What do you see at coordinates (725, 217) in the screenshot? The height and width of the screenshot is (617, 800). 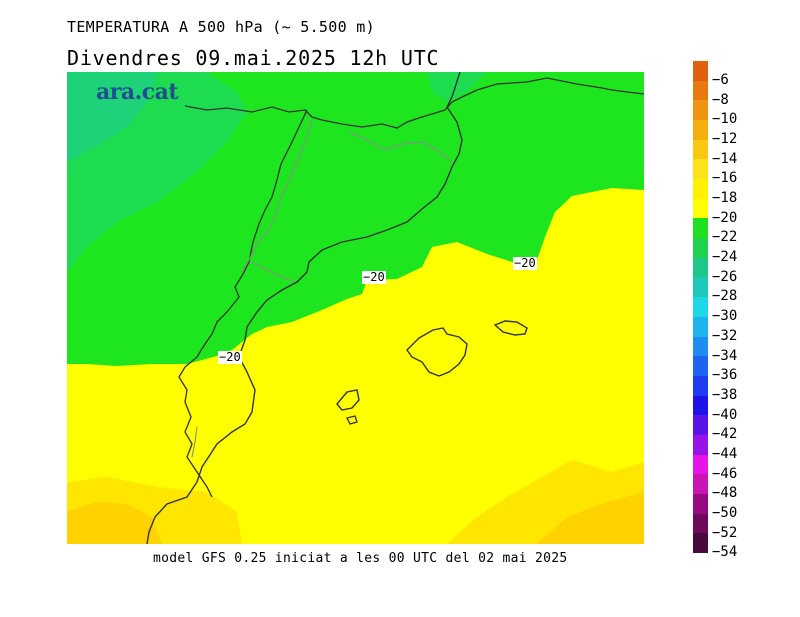 I see `legend-label: −20` at bounding box center [725, 217].